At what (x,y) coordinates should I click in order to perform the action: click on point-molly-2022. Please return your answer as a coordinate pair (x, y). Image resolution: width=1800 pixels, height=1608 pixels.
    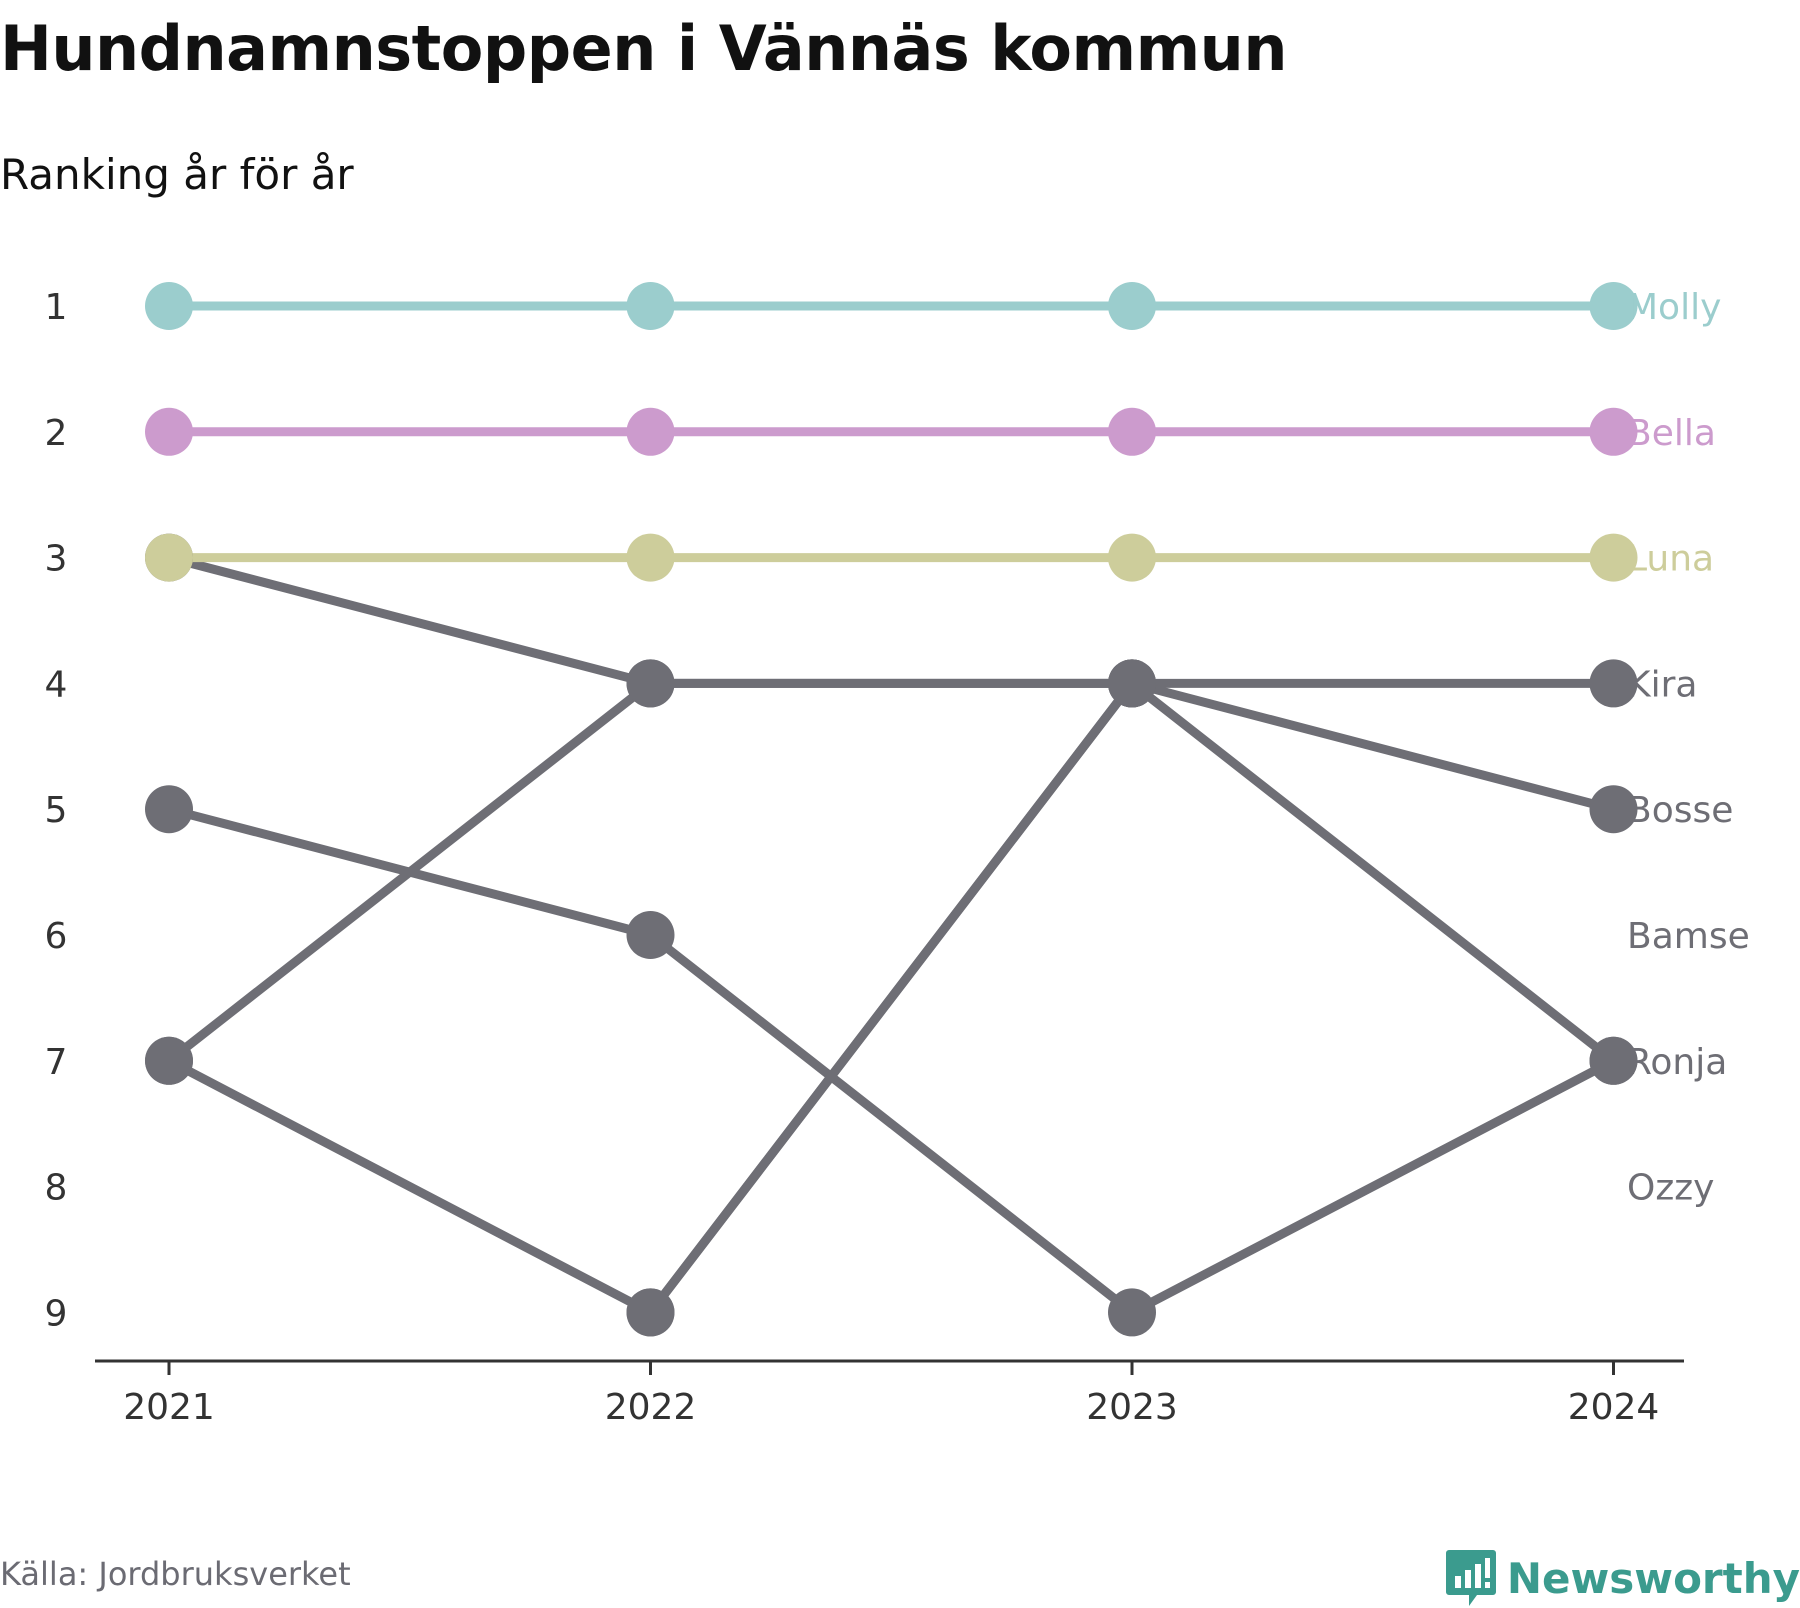
    Looking at the image, I should click on (650, 306).